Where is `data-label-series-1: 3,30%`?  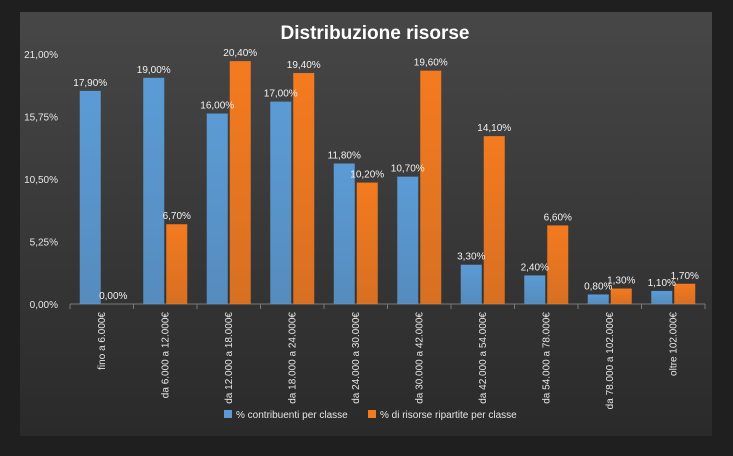 data-label-series-1: 3,30% is located at coordinates (471, 257).